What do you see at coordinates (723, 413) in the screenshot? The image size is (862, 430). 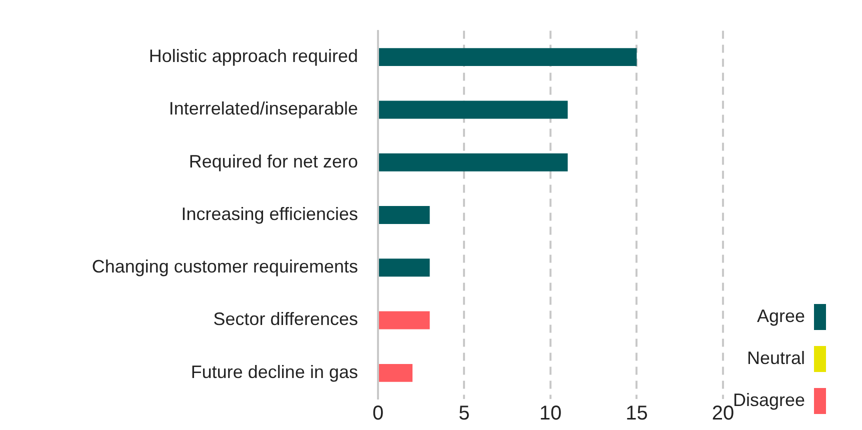 I see `x-tick-label: 20` at bounding box center [723, 413].